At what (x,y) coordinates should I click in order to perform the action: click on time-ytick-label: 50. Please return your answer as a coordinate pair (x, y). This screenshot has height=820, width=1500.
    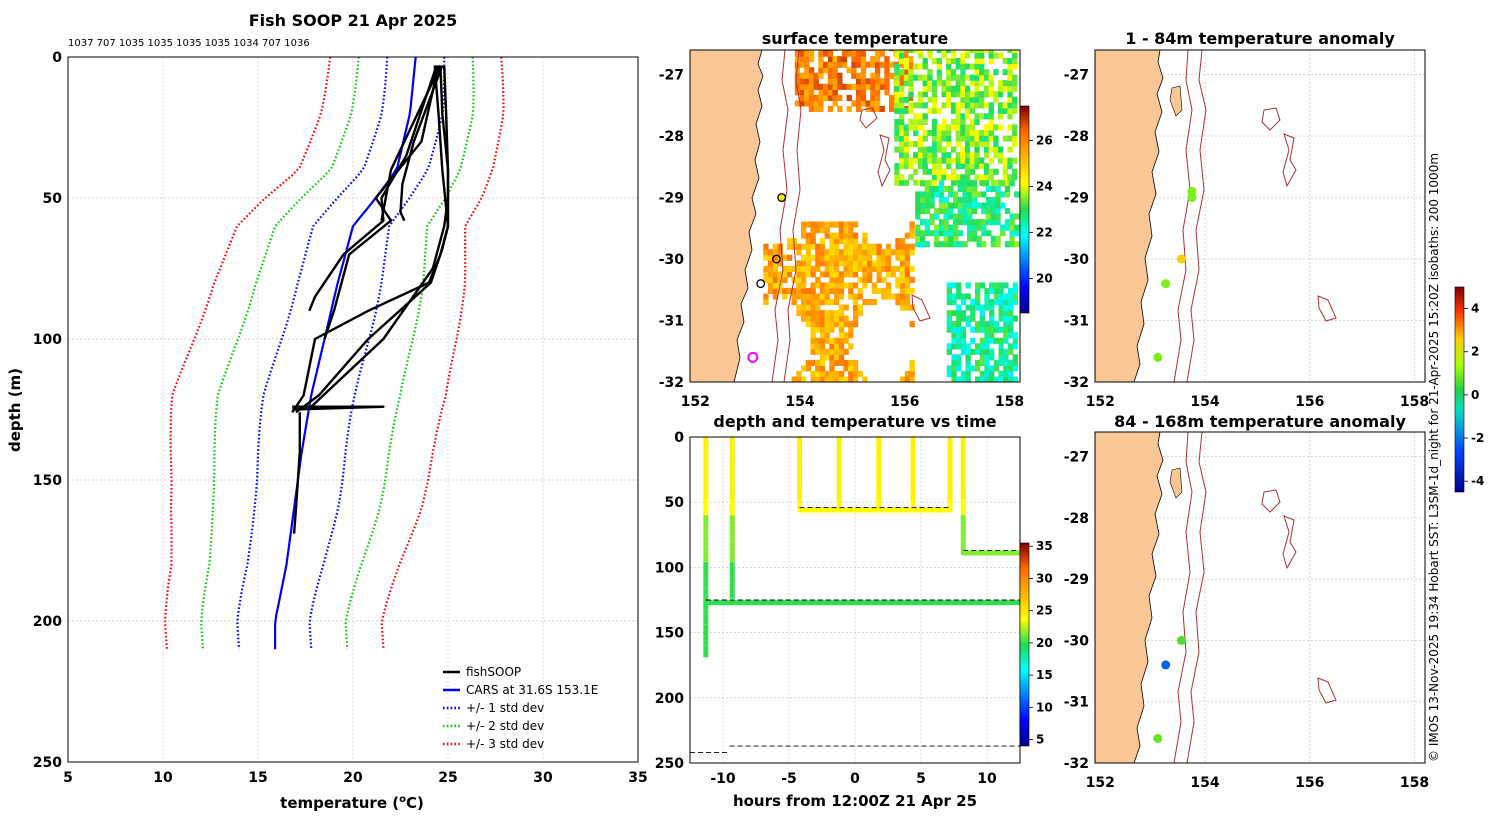
    Looking at the image, I should click on (675, 503).